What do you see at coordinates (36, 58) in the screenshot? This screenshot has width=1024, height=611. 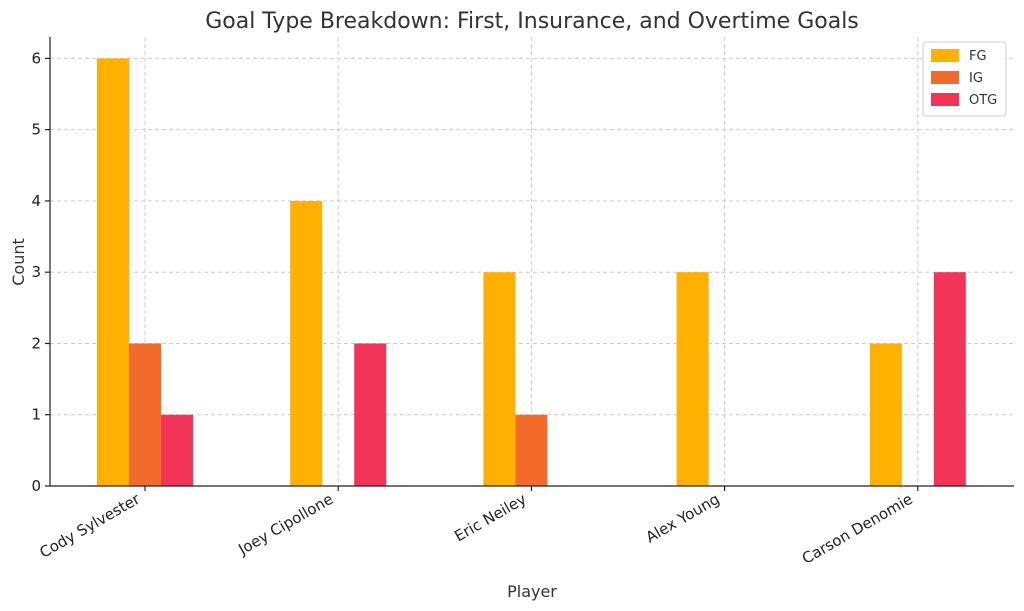 I see `y-tick-label-6: 6` at bounding box center [36, 58].